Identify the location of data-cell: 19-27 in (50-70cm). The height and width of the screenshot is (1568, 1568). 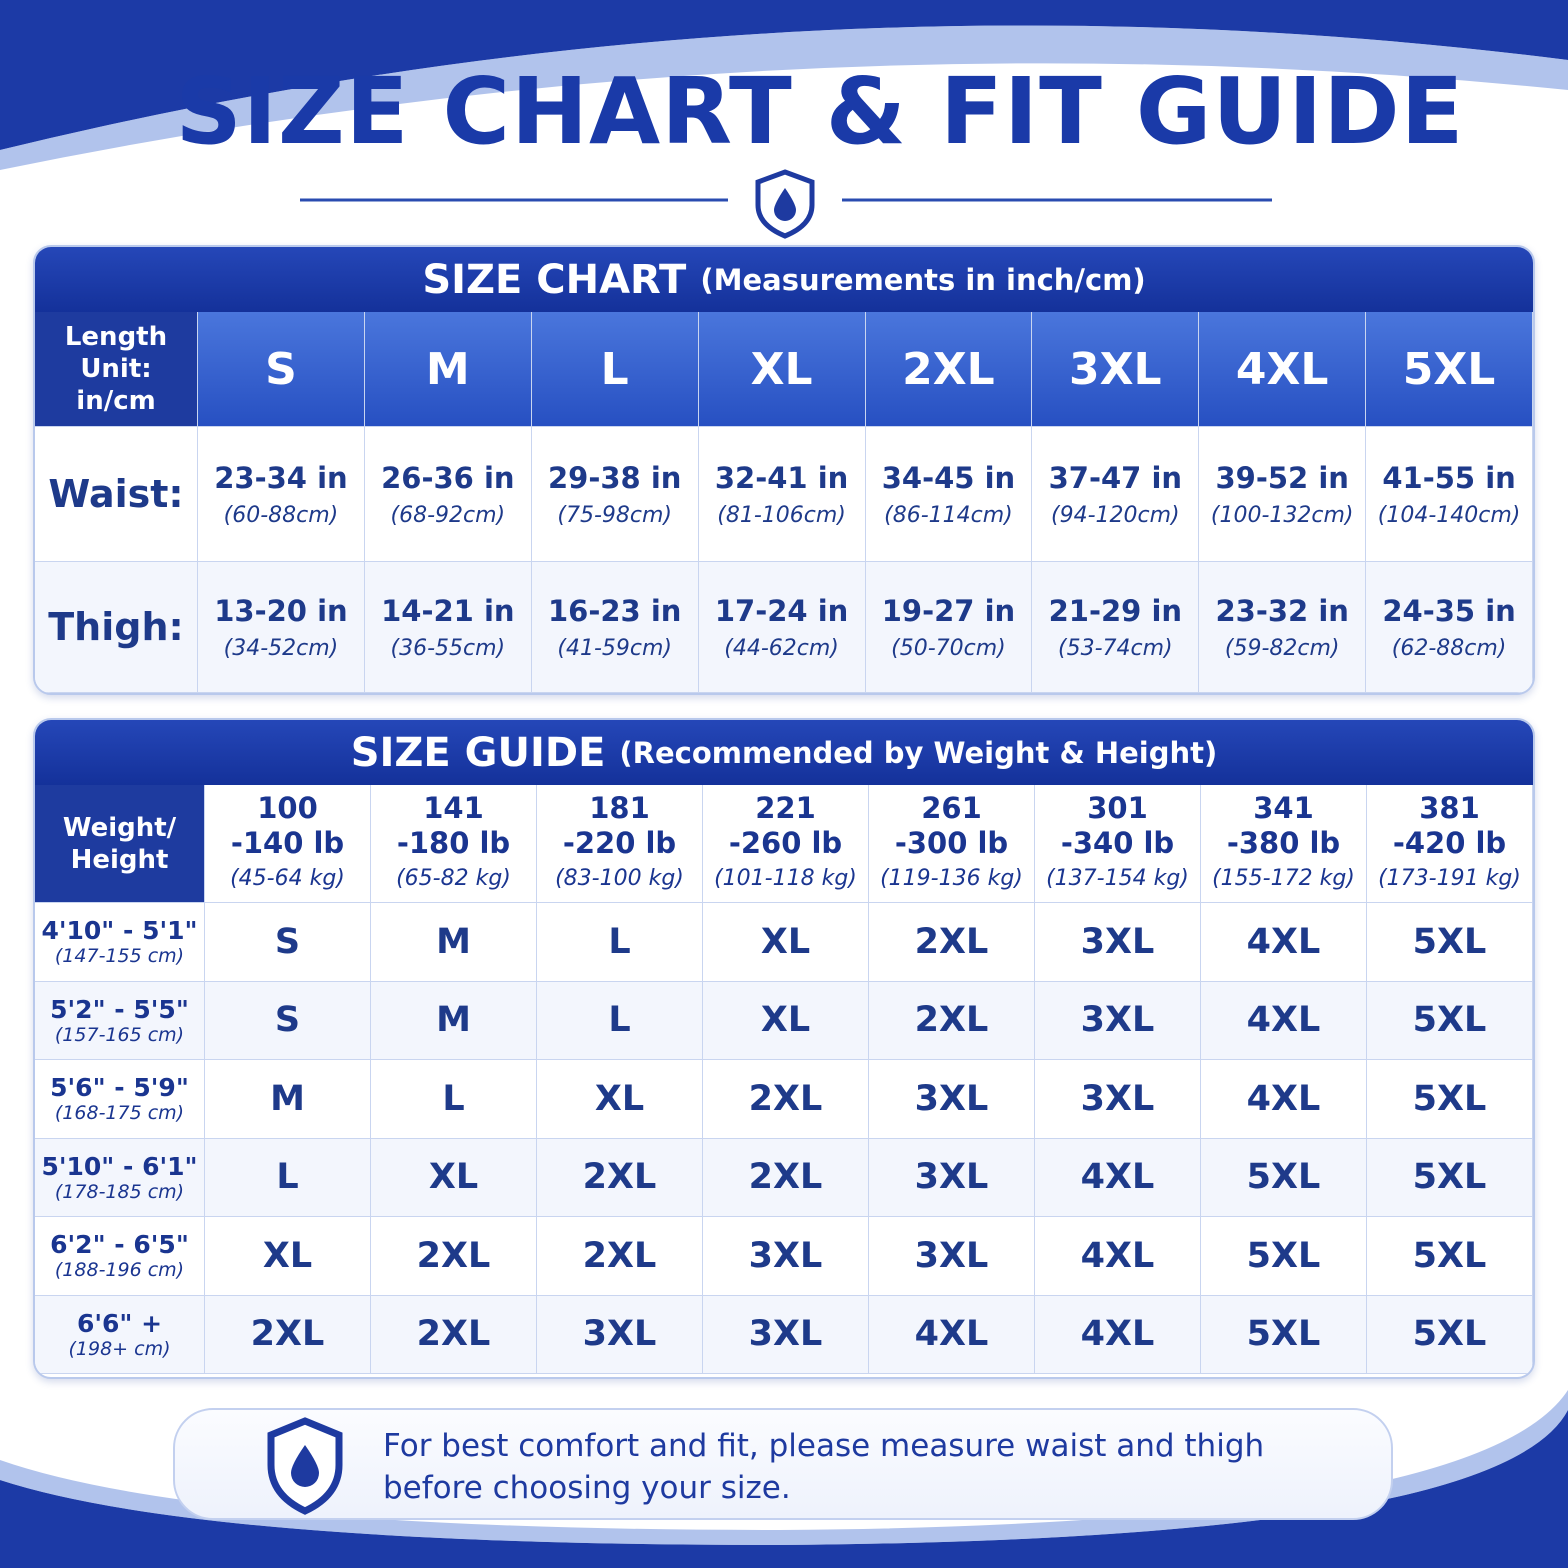
(949, 627).